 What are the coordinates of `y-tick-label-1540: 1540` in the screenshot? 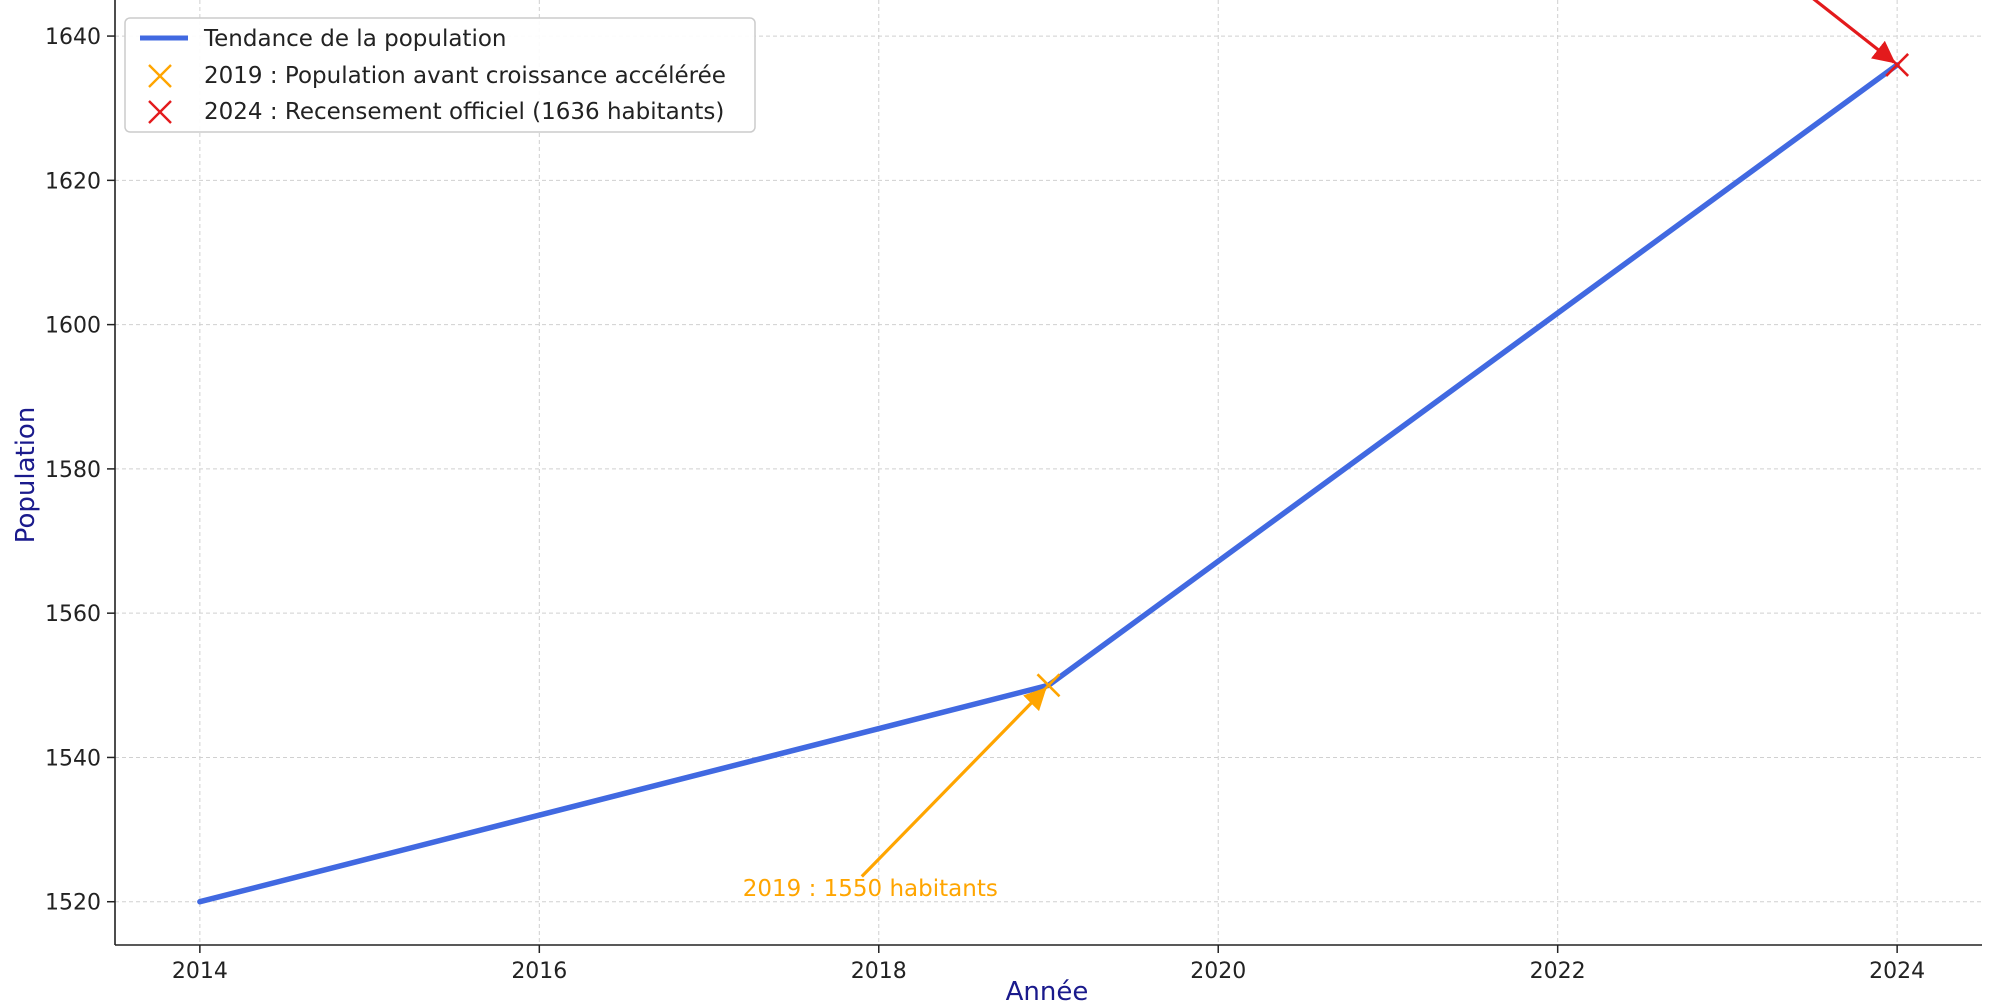 It's located at (73, 758).